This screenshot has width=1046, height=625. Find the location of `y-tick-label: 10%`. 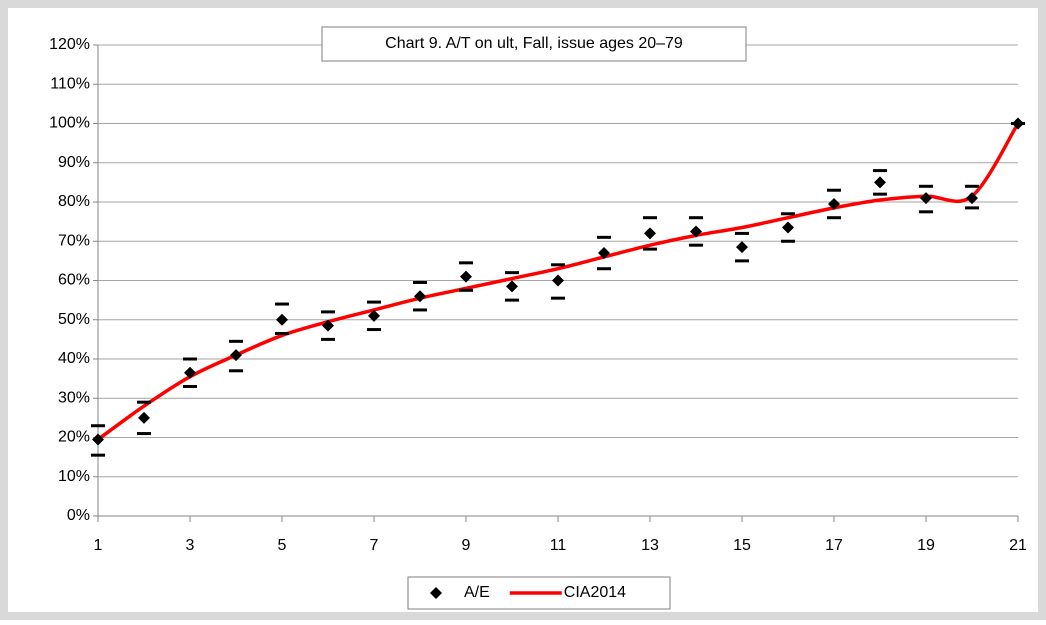

y-tick-label: 10% is located at coordinates (74, 476).